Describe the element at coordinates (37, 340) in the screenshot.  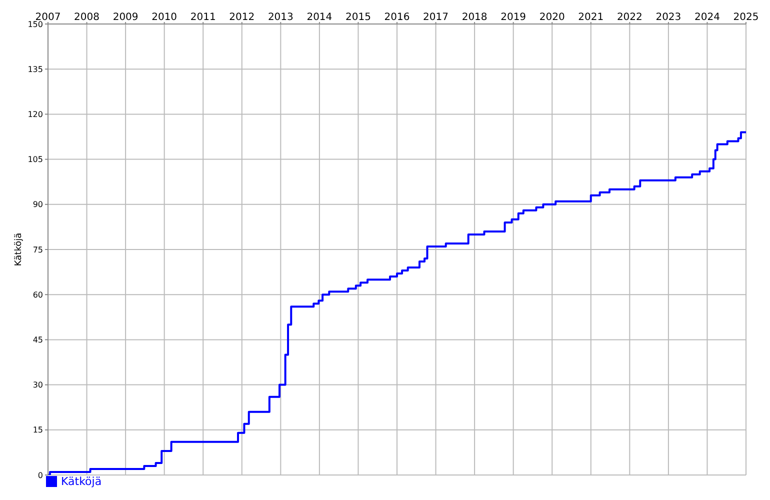
I see `y-tick-label: 45` at that location.